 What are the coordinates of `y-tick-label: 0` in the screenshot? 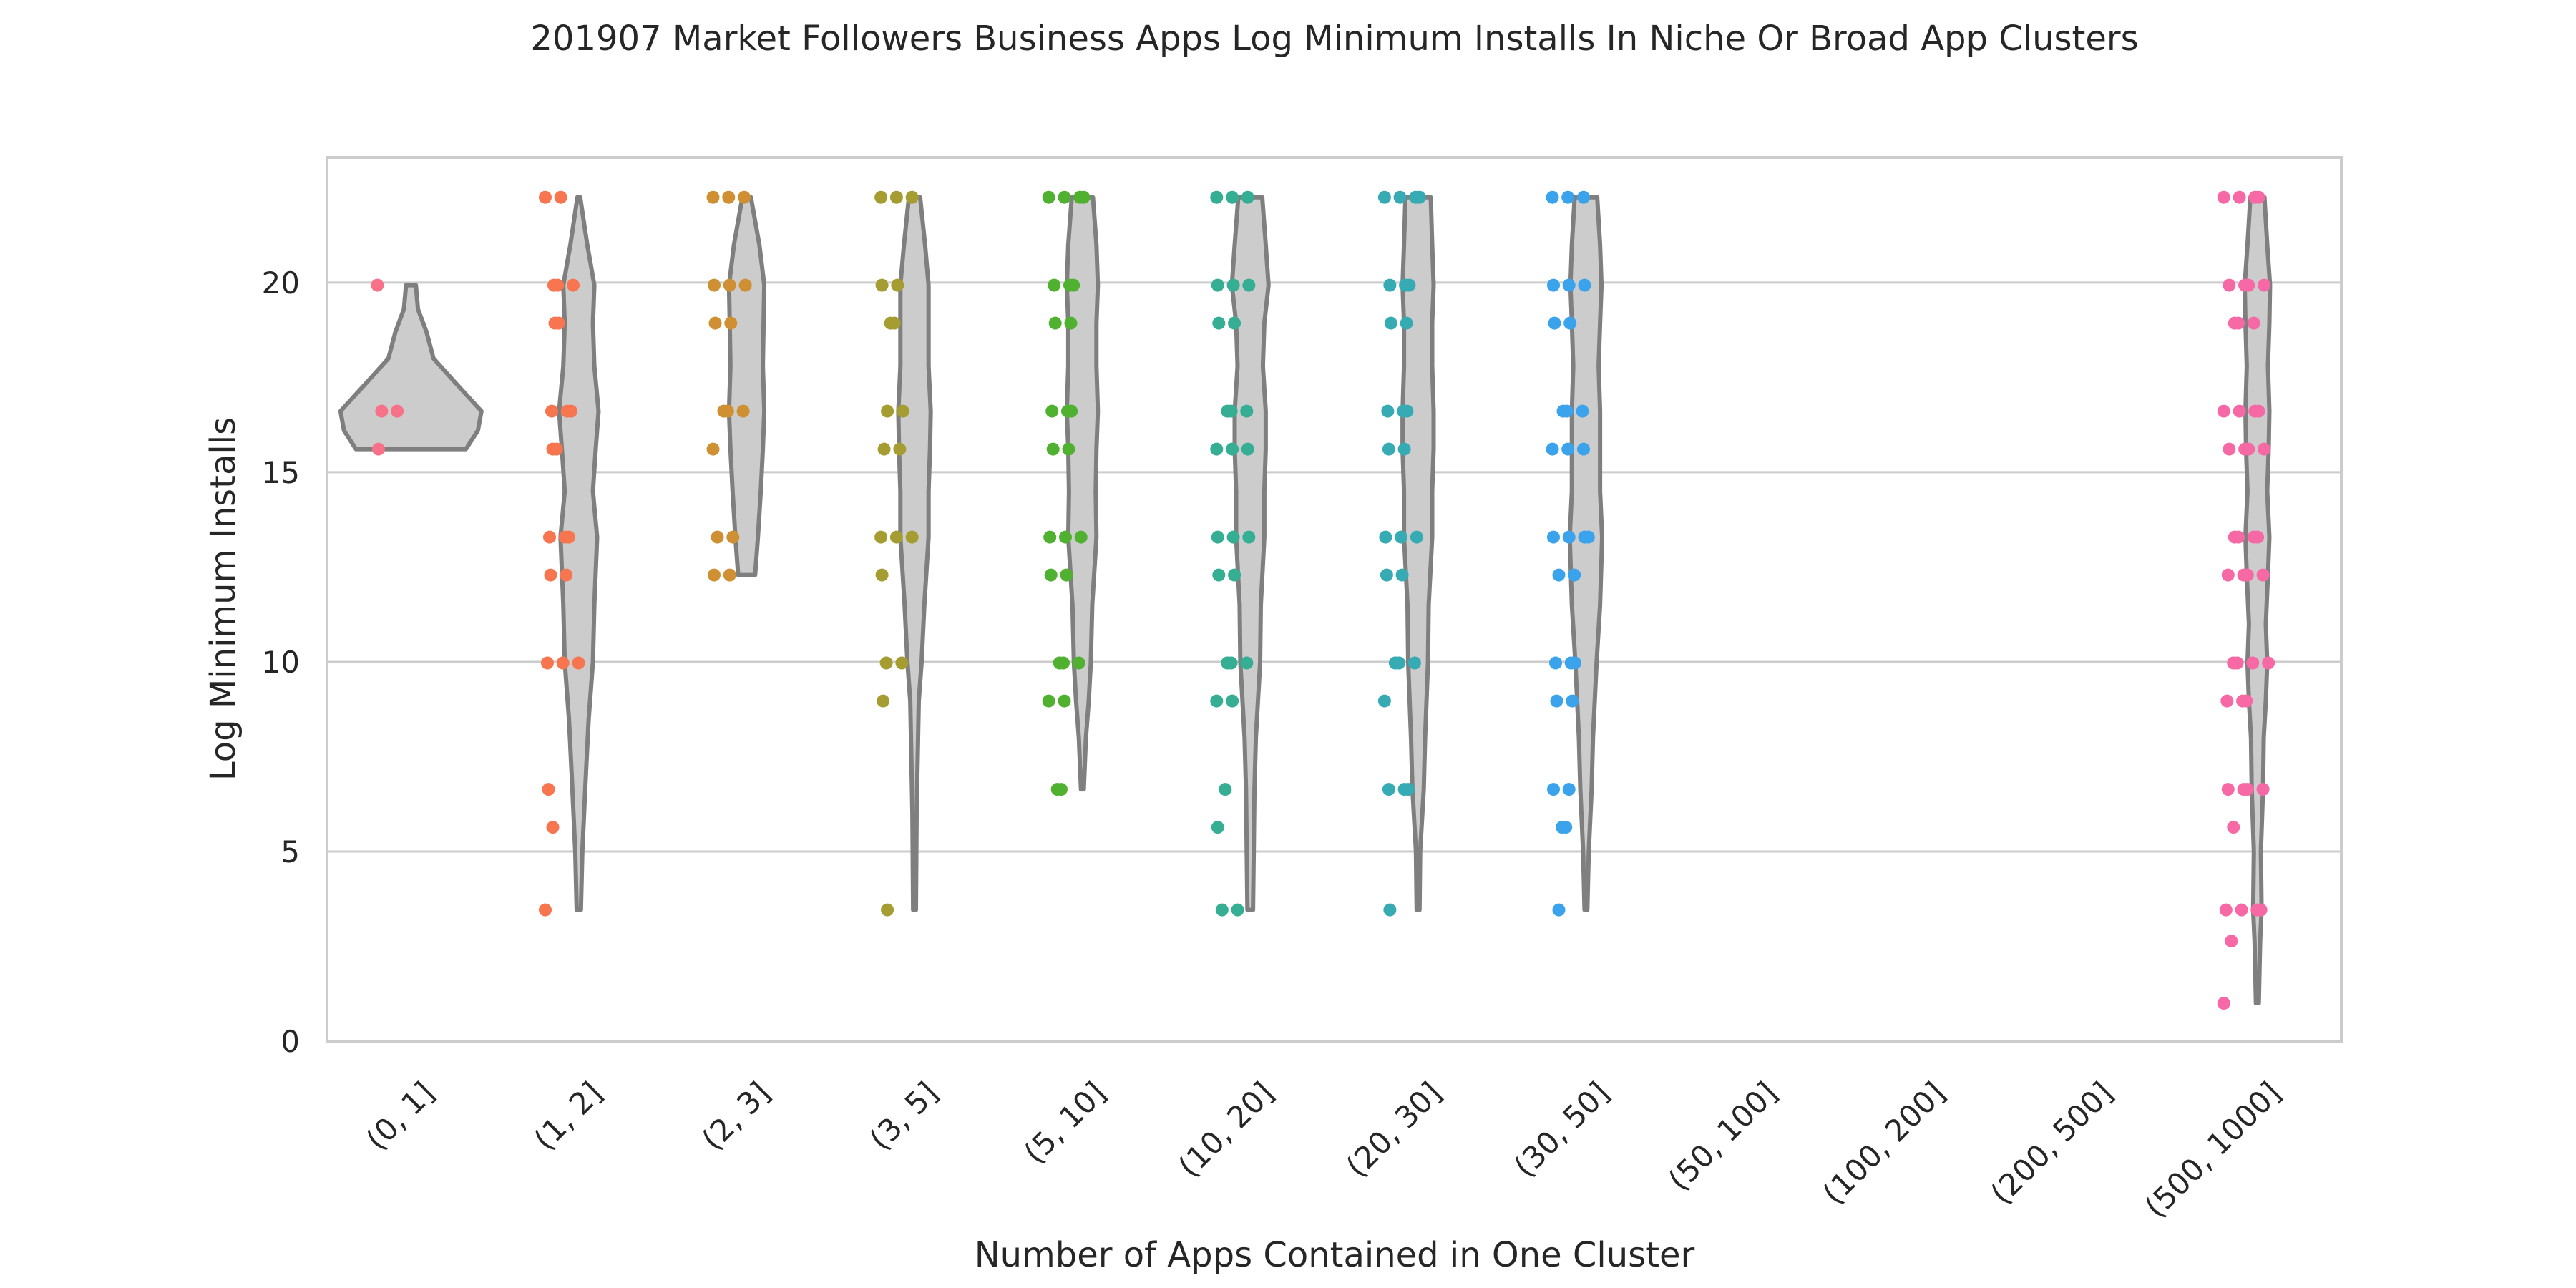 It's located at (290, 1041).